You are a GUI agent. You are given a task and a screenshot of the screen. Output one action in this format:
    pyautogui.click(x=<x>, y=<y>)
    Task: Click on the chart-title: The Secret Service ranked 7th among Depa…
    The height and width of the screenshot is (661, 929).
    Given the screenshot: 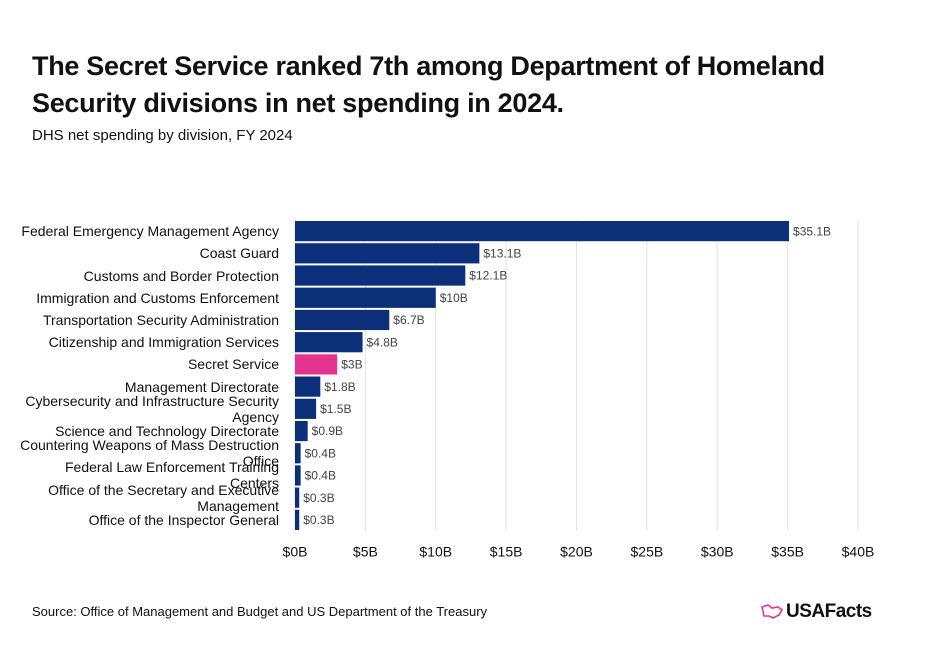 What is the action you would take?
    pyautogui.click(x=428, y=84)
    